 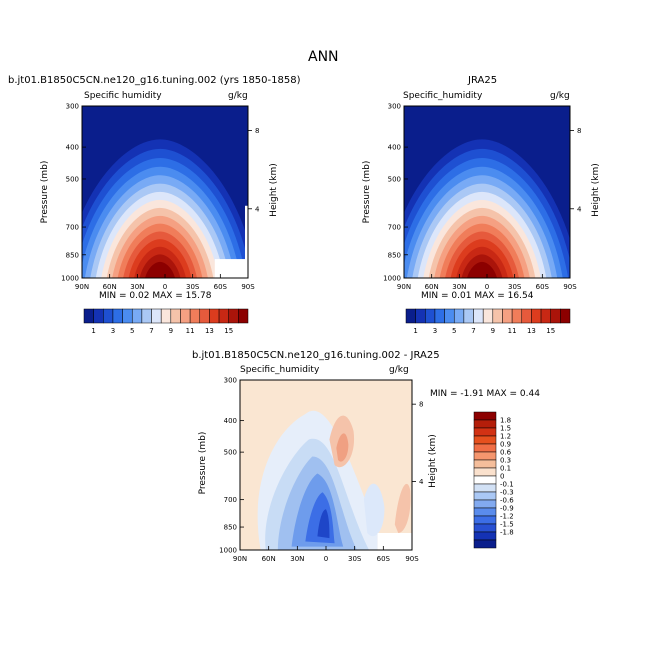 What do you see at coordinates (230, 421) in the screenshot?
I see `diff-ytick-label-400: 400` at bounding box center [230, 421].